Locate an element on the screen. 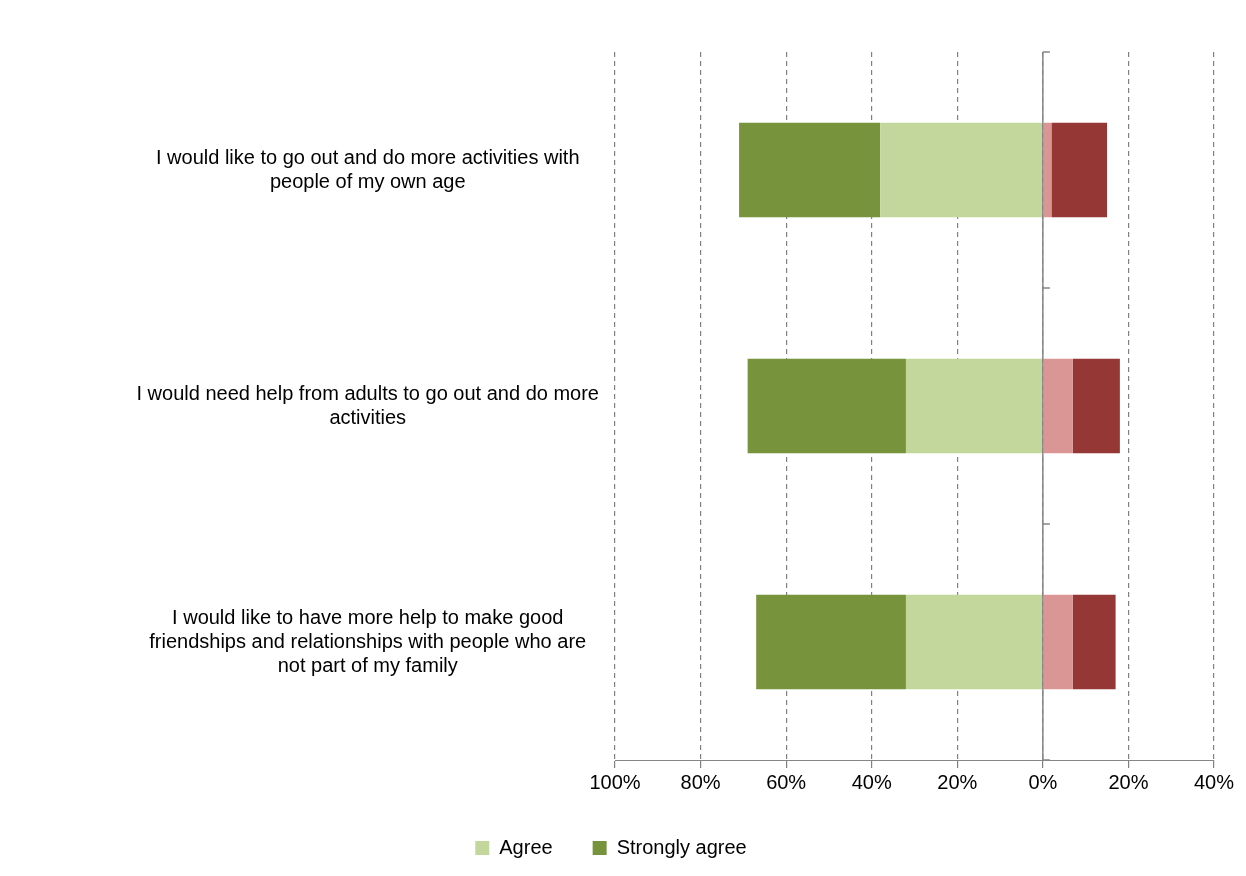 This screenshot has height=876, width=1246. legend-label: Agree is located at coordinates (526, 846).